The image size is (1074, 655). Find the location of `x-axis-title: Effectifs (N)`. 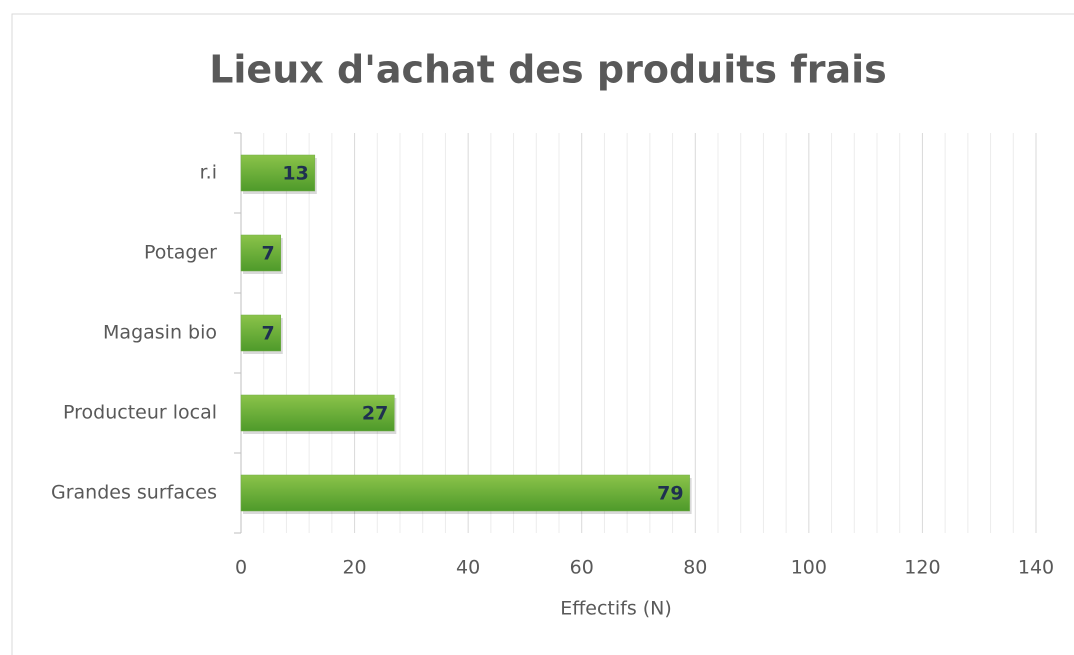

x-axis-title: Effectifs (N) is located at coordinates (616, 609).